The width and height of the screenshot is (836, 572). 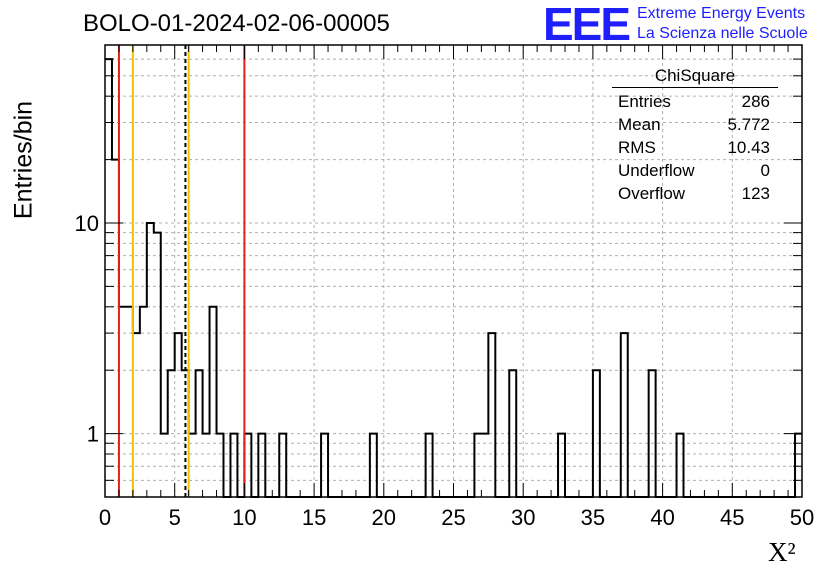 I want to click on stats-value: 123, so click(x=755, y=193).